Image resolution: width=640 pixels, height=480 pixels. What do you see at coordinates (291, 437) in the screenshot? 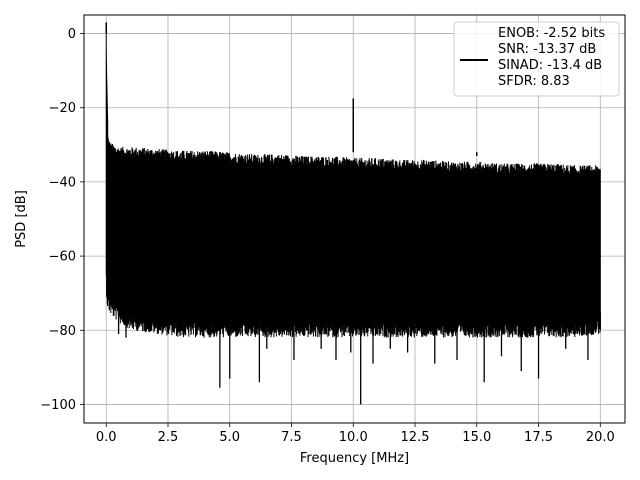
I see `x-tick-label-3: 7.5` at bounding box center [291, 437].